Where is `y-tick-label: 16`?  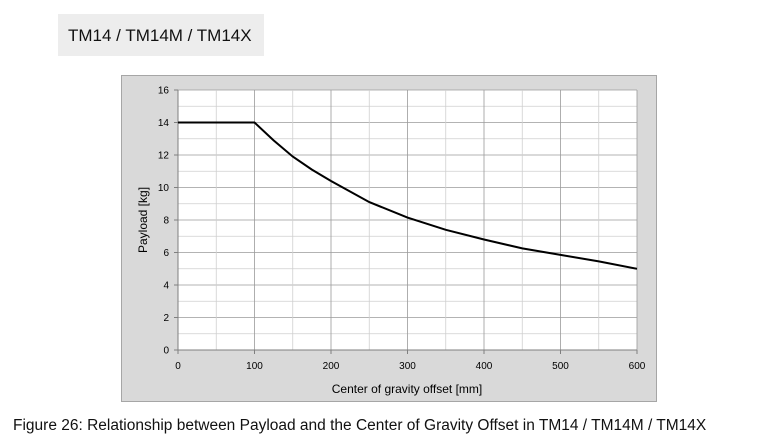 y-tick-label: 16 is located at coordinates (164, 91).